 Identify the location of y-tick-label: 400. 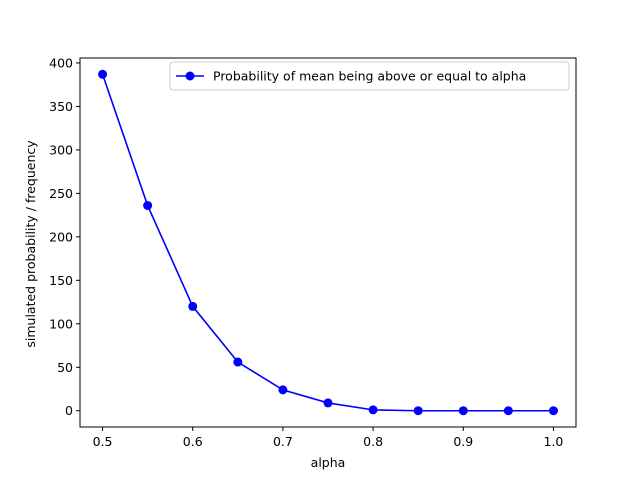
(61, 62).